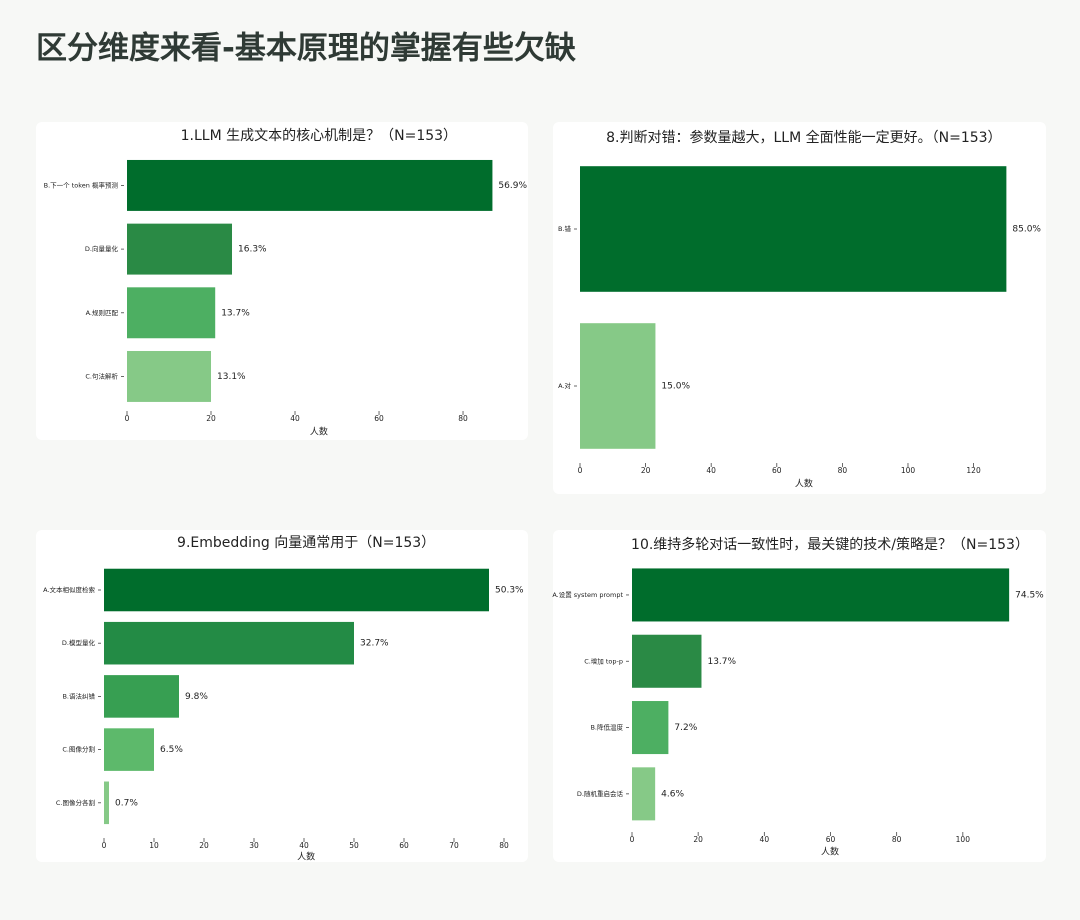 This screenshot has width=1080, height=920. I want to click on value-label: 85.0%, so click(1026, 230).